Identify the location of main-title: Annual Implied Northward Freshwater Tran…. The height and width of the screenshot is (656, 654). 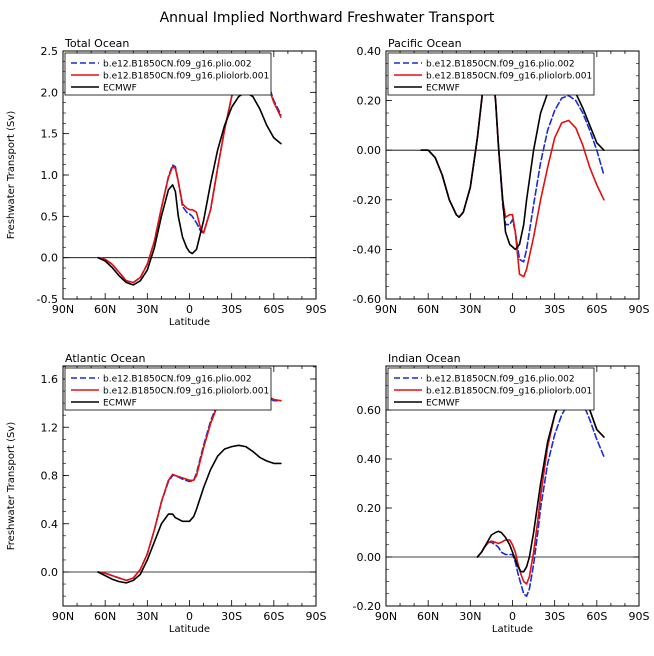
(327, 18).